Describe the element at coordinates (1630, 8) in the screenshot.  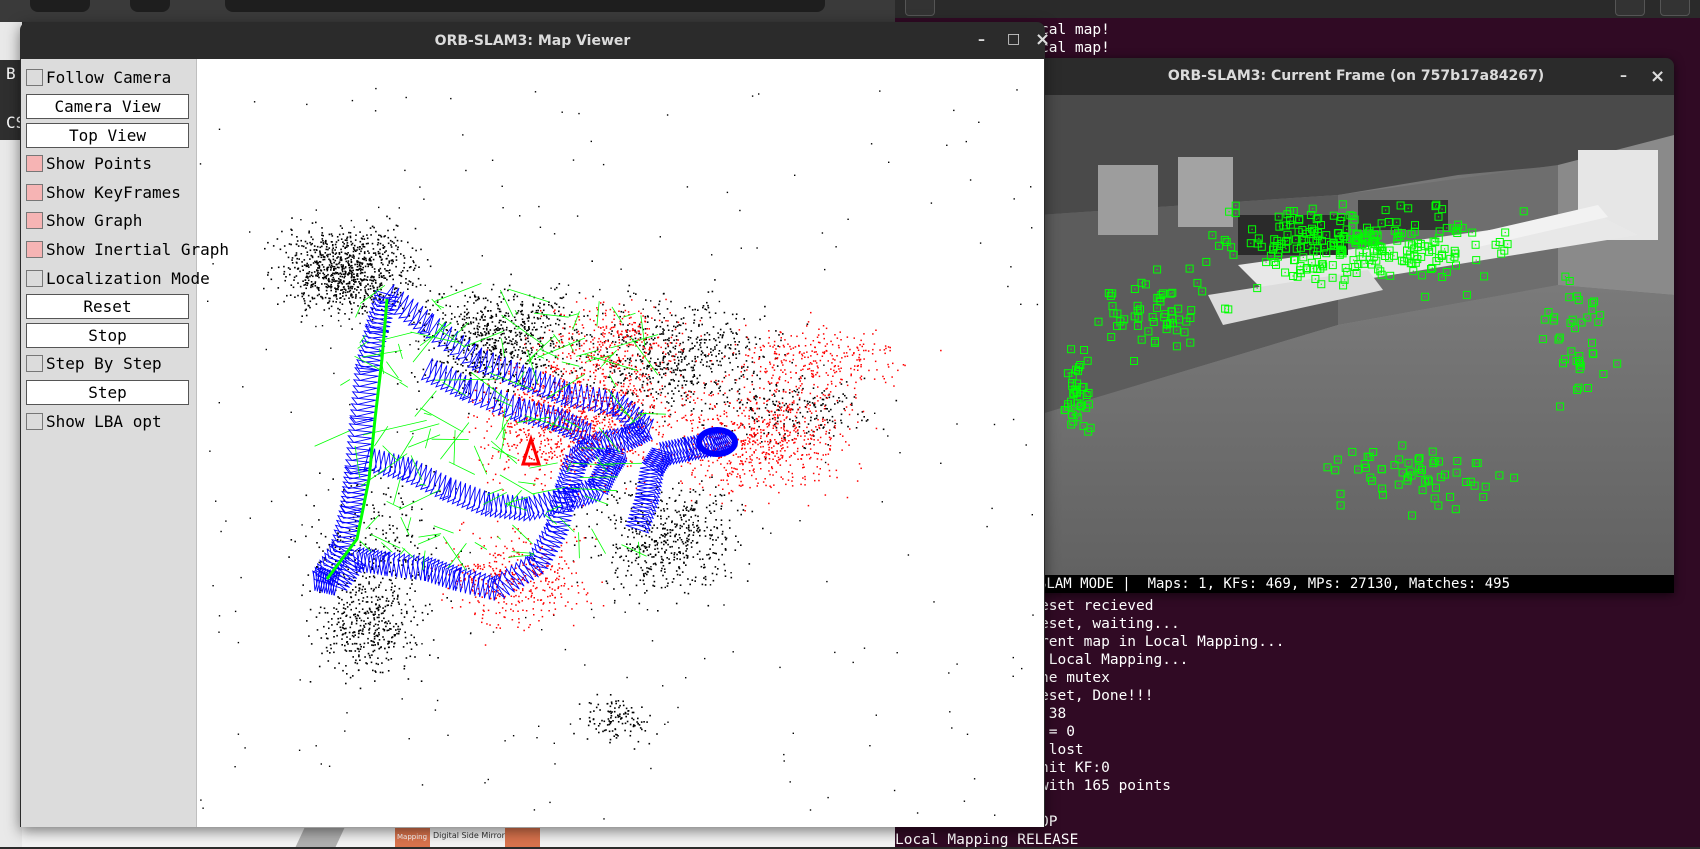
I see `terminal-search-button` at that location.